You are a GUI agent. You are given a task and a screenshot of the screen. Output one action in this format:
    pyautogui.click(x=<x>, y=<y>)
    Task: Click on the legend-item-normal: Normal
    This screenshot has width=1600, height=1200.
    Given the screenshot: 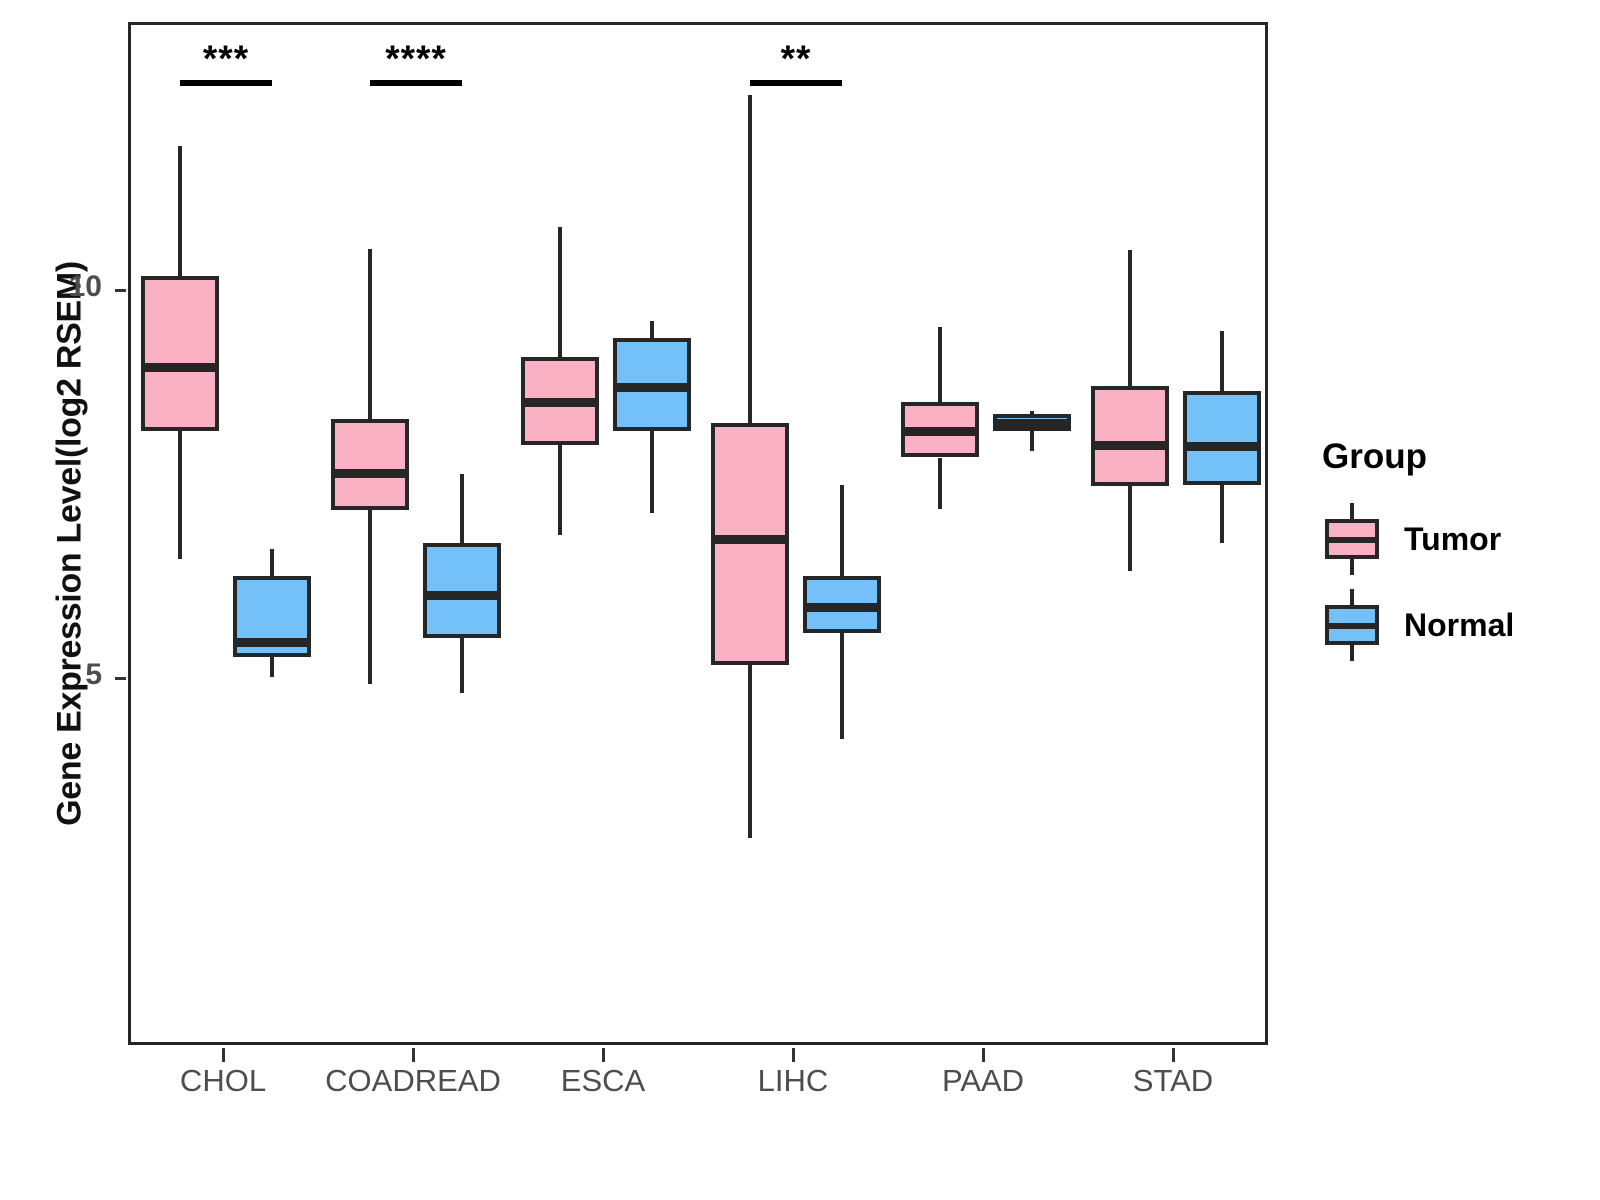 What is the action you would take?
    pyautogui.click(x=1457, y=625)
    